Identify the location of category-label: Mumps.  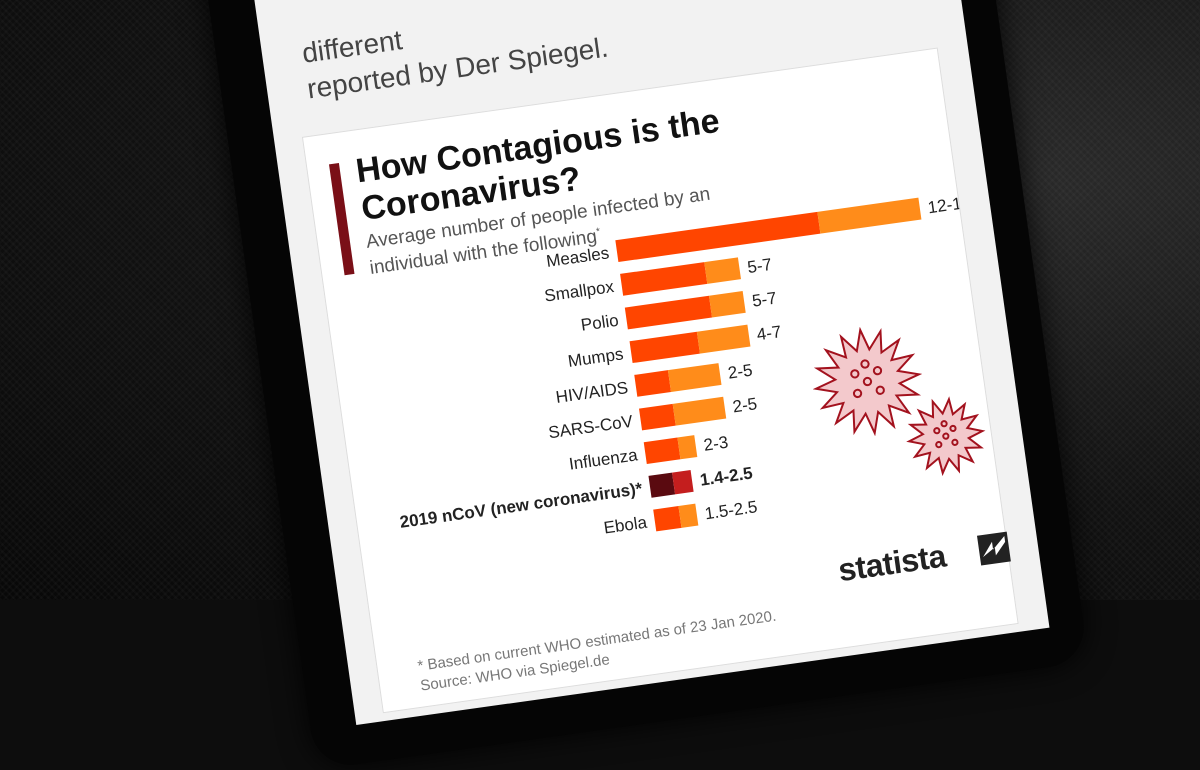
(596, 357).